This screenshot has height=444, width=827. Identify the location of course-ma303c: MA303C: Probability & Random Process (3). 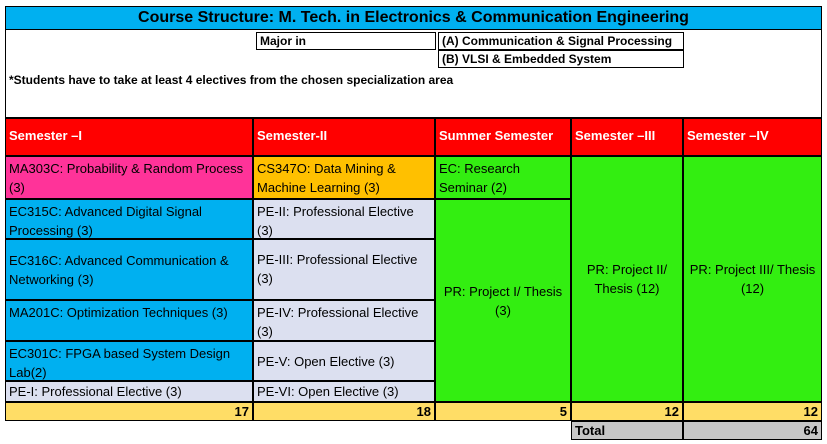
(129, 177).